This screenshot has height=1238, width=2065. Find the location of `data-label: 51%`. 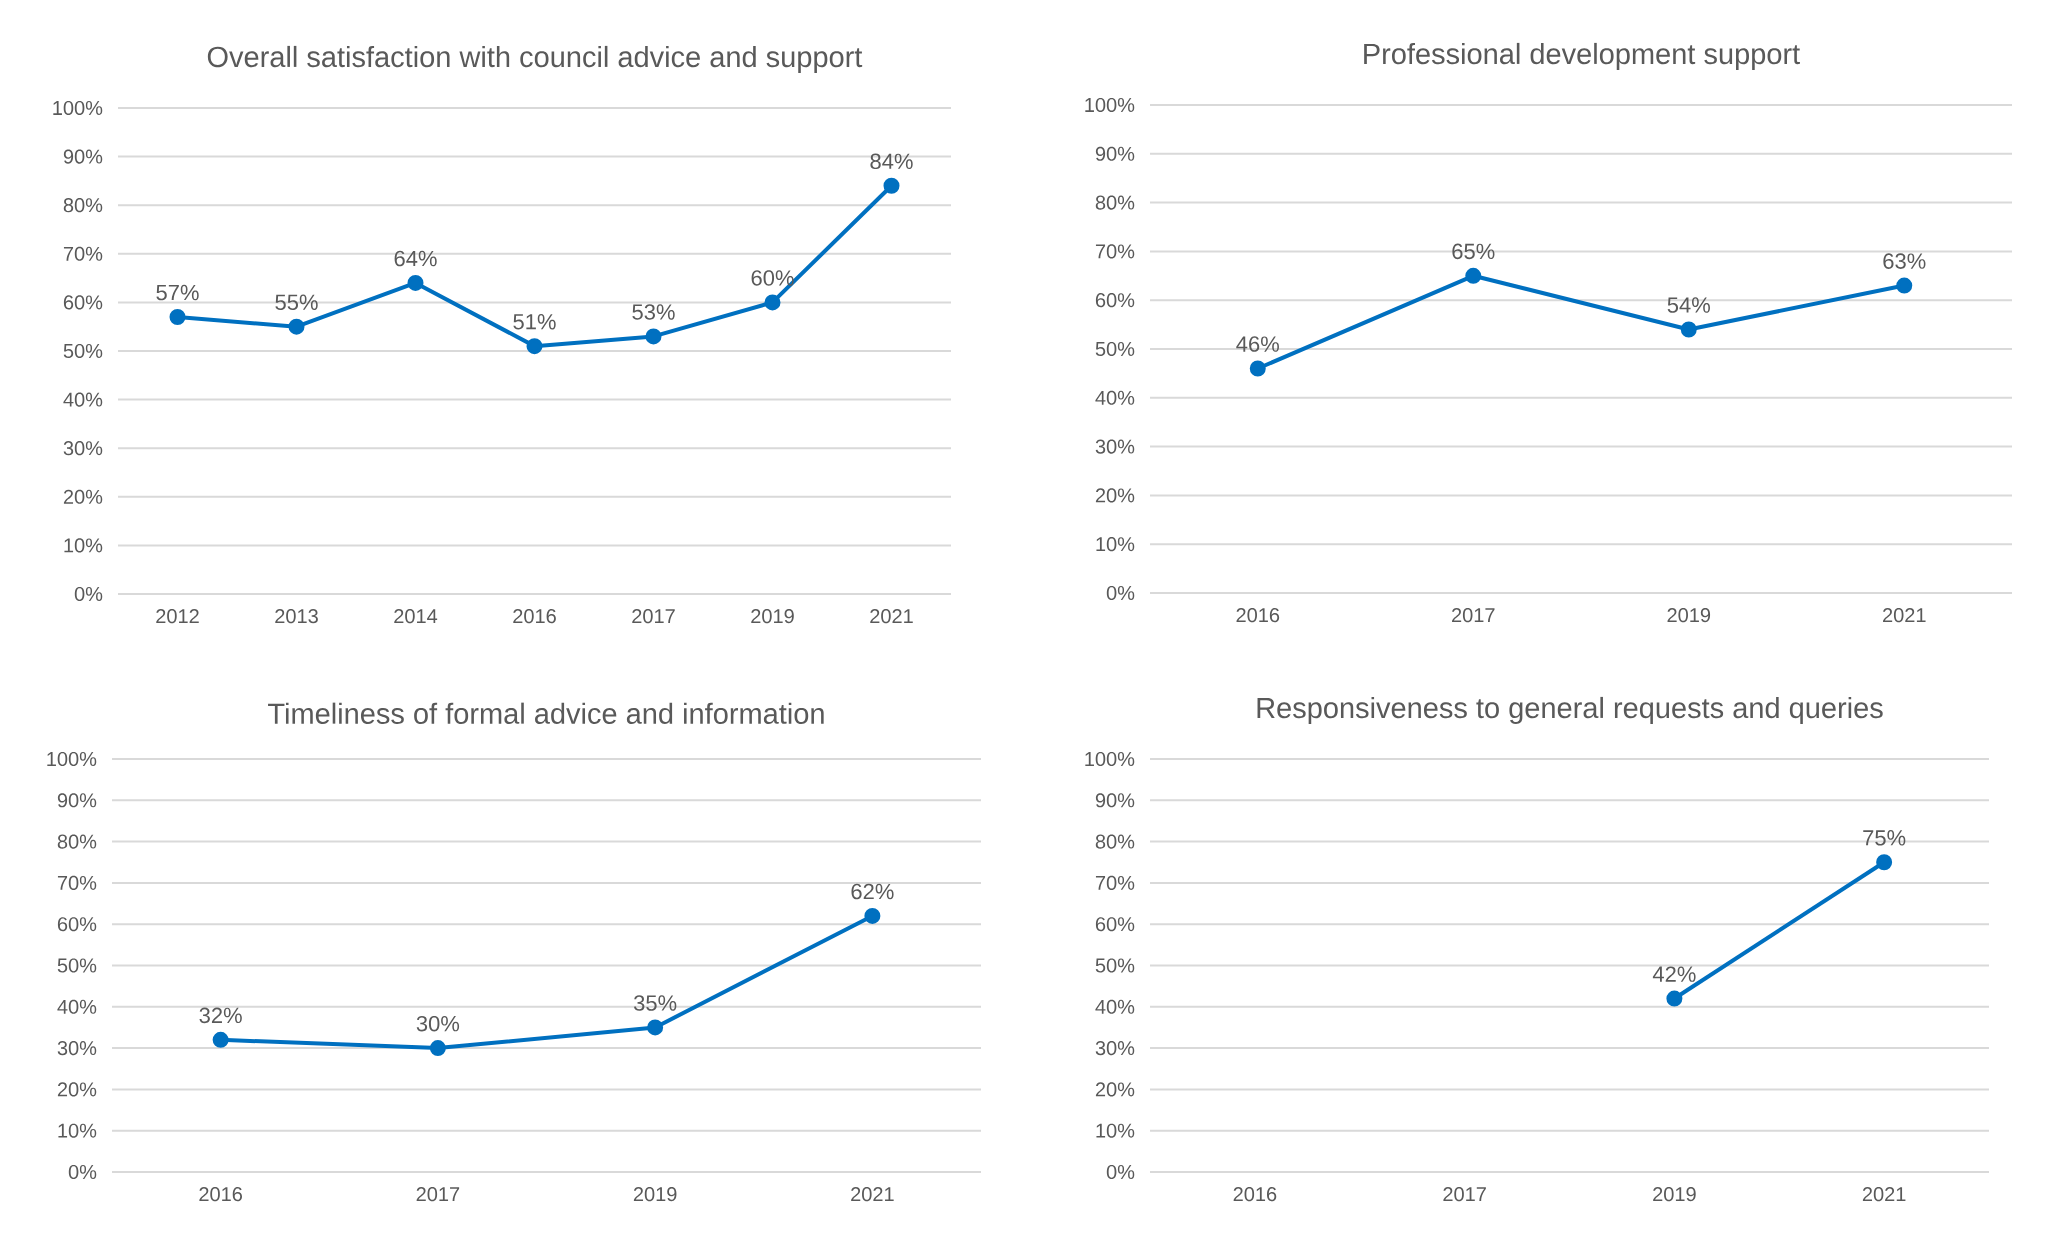

data-label: 51% is located at coordinates (534, 322).